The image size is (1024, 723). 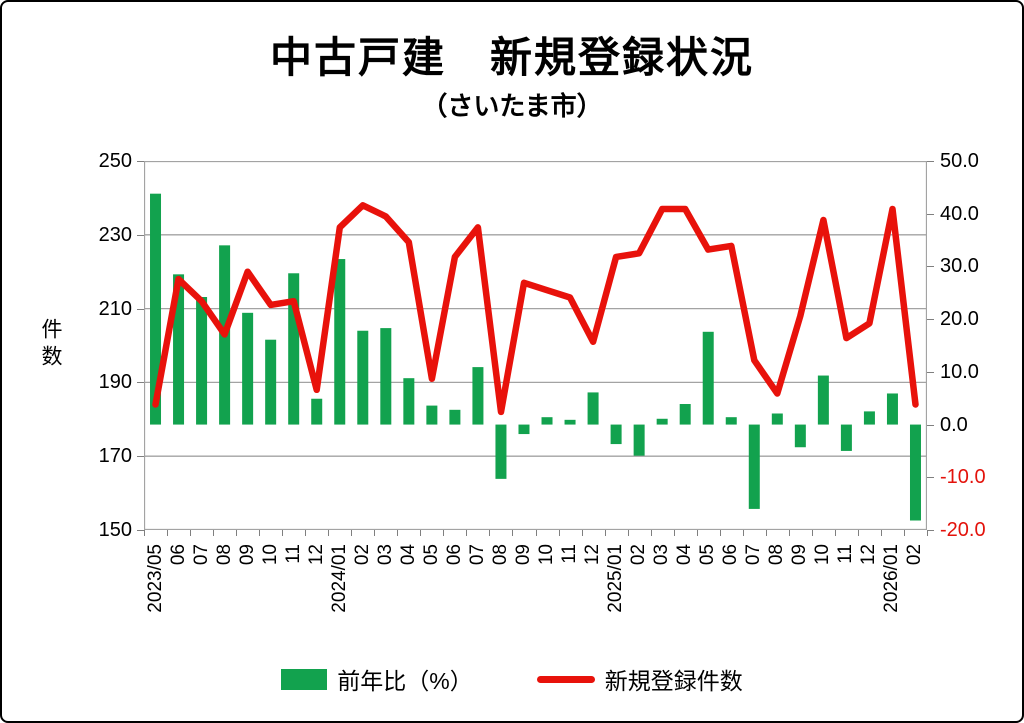 What do you see at coordinates (431, 555) in the screenshot?
I see `x-axis-tick-label: 05` at bounding box center [431, 555].